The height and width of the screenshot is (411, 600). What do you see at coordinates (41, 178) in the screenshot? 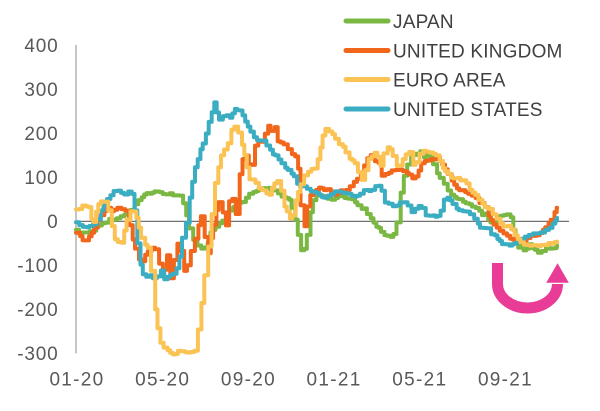
I see `svg-text: 100` at bounding box center [41, 178].